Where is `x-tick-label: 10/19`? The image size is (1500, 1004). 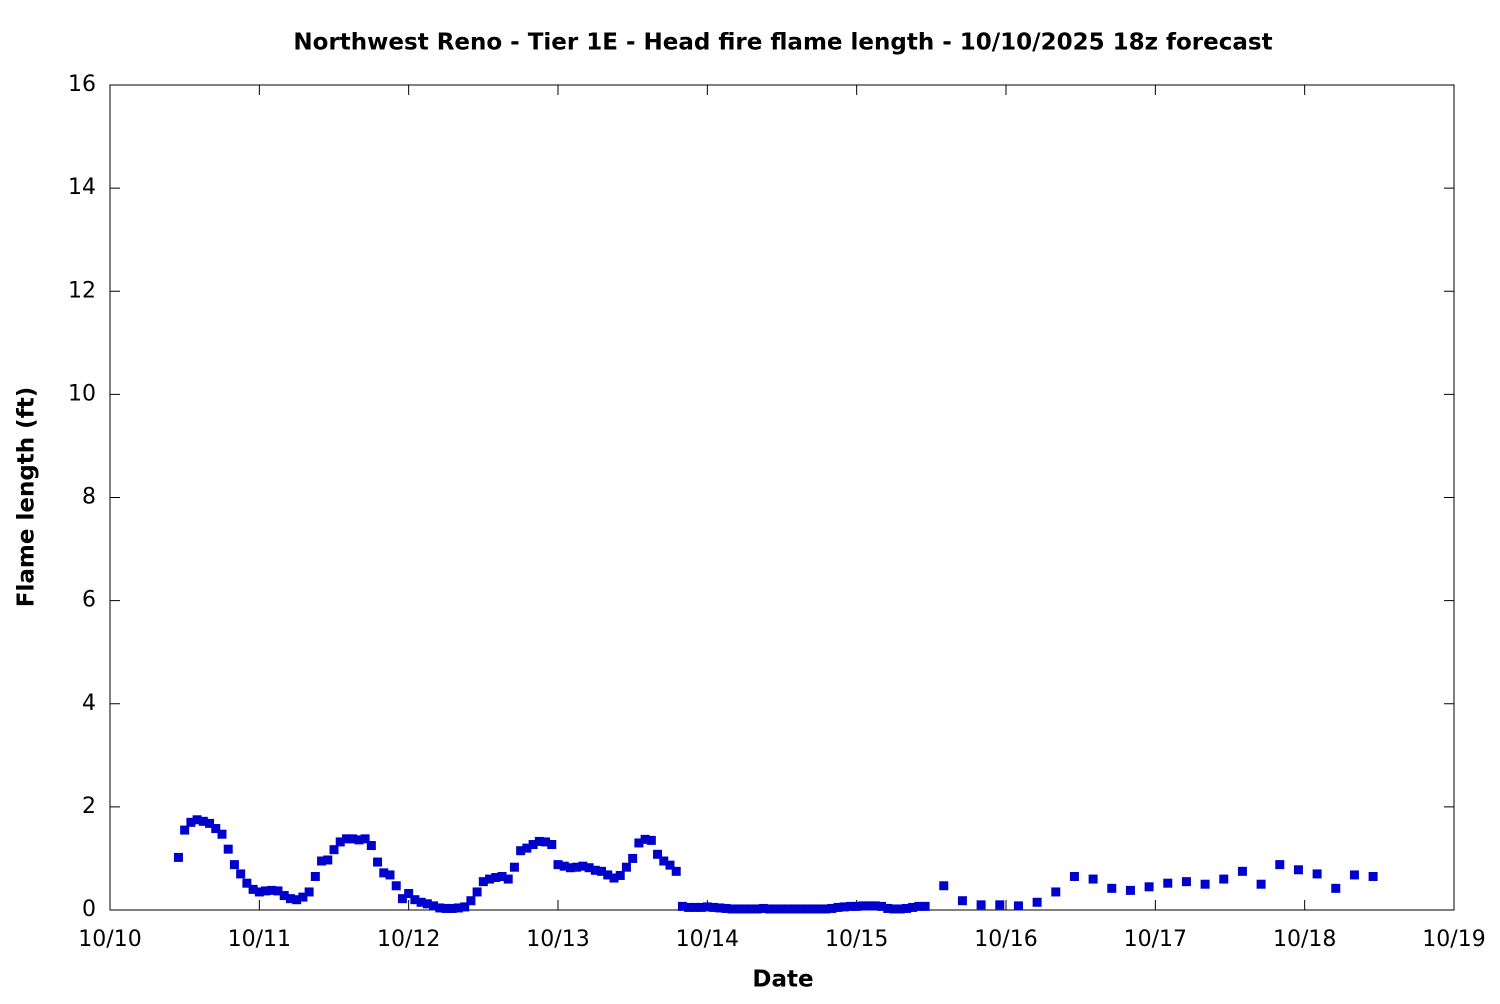 x-tick-label: 10/19 is located at coordinates (1453, 939).